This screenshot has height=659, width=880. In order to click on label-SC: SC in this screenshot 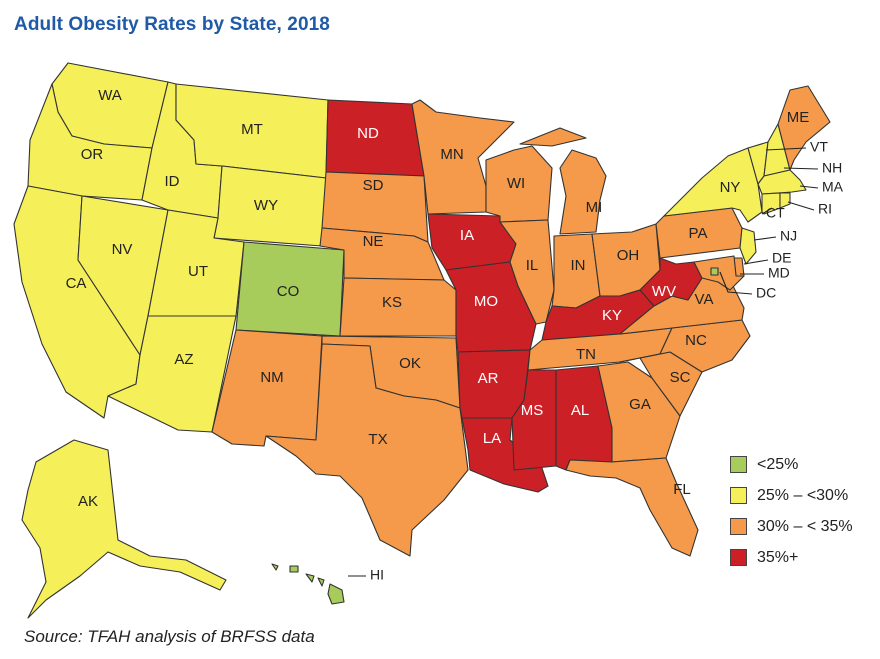, I will do `click(680, 377)`.